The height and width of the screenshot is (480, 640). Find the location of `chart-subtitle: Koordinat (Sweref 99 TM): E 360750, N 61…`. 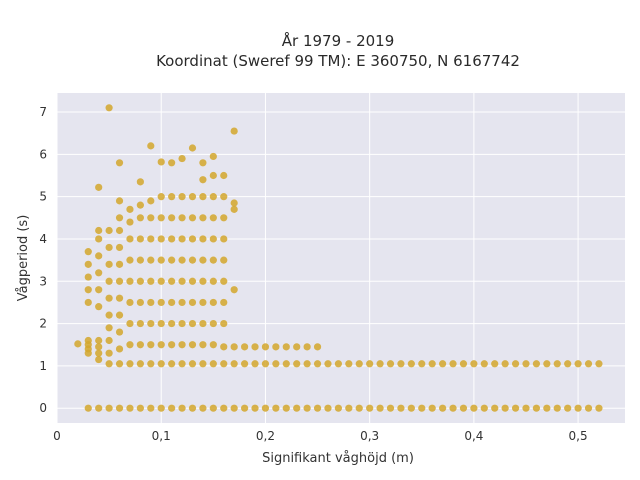

chart-subtitle: Koordinat (Sweref 99 TM): E 360750, N 61… is located at coordinates (338, 61).